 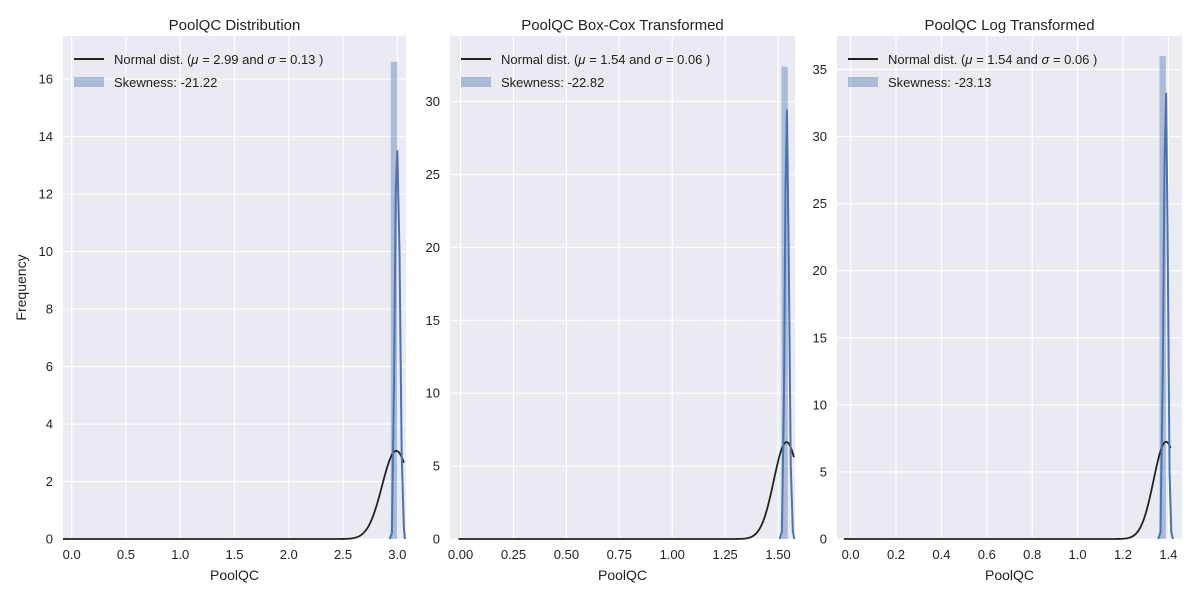 I want to click on y-tick-label: 14, so click(x=46, y=136).